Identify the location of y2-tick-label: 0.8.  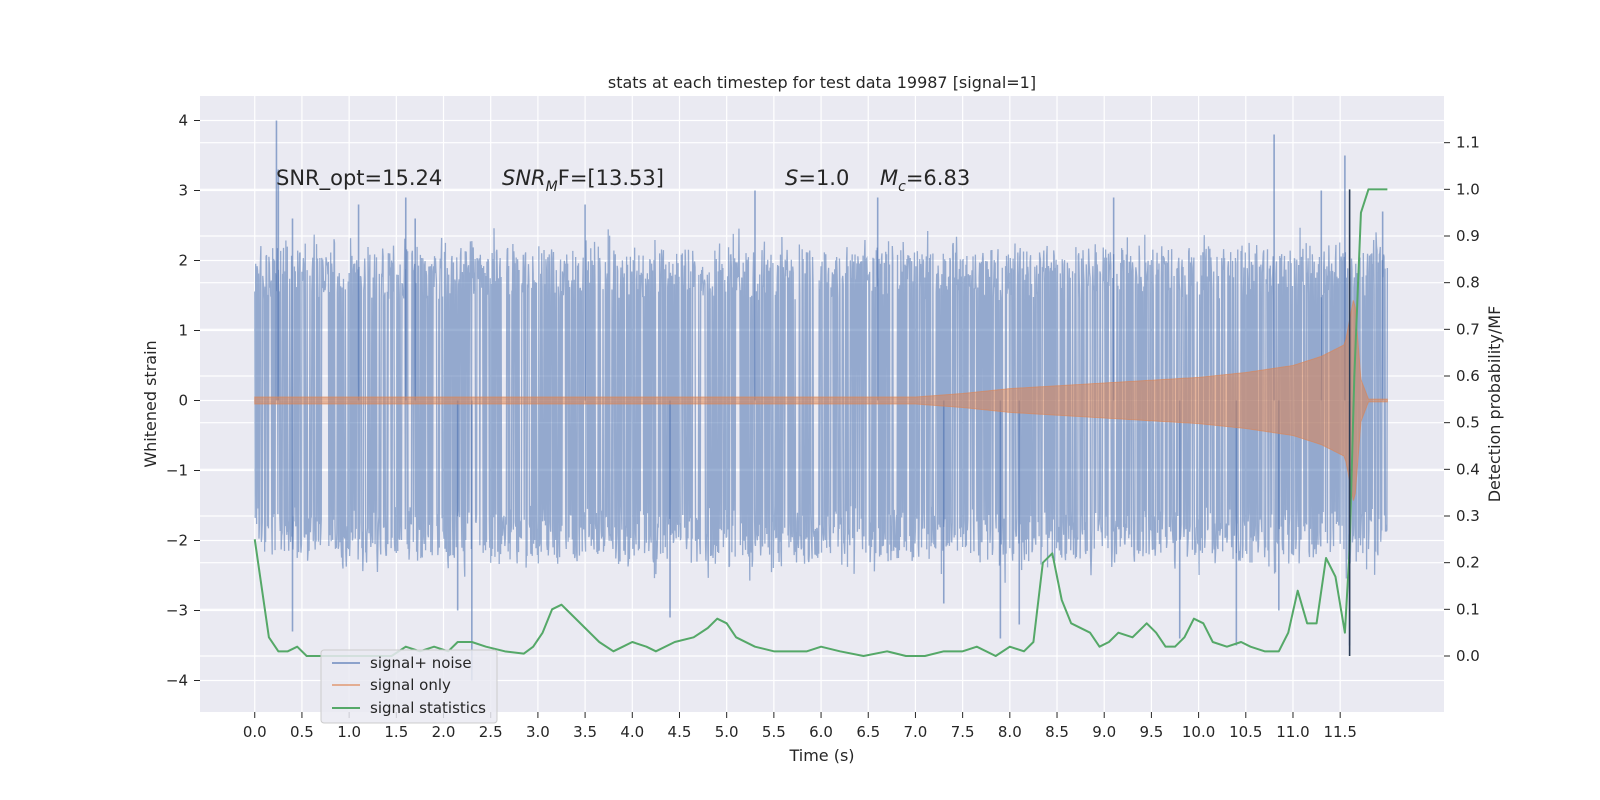
(1468, 283).